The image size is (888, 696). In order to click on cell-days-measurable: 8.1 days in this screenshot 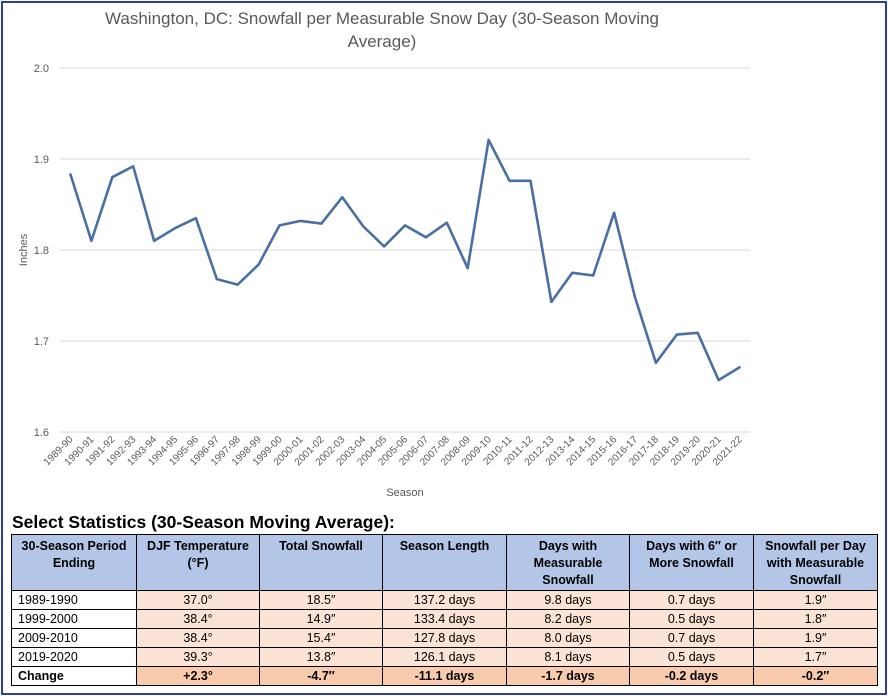, I will do `click(568, 657)`.